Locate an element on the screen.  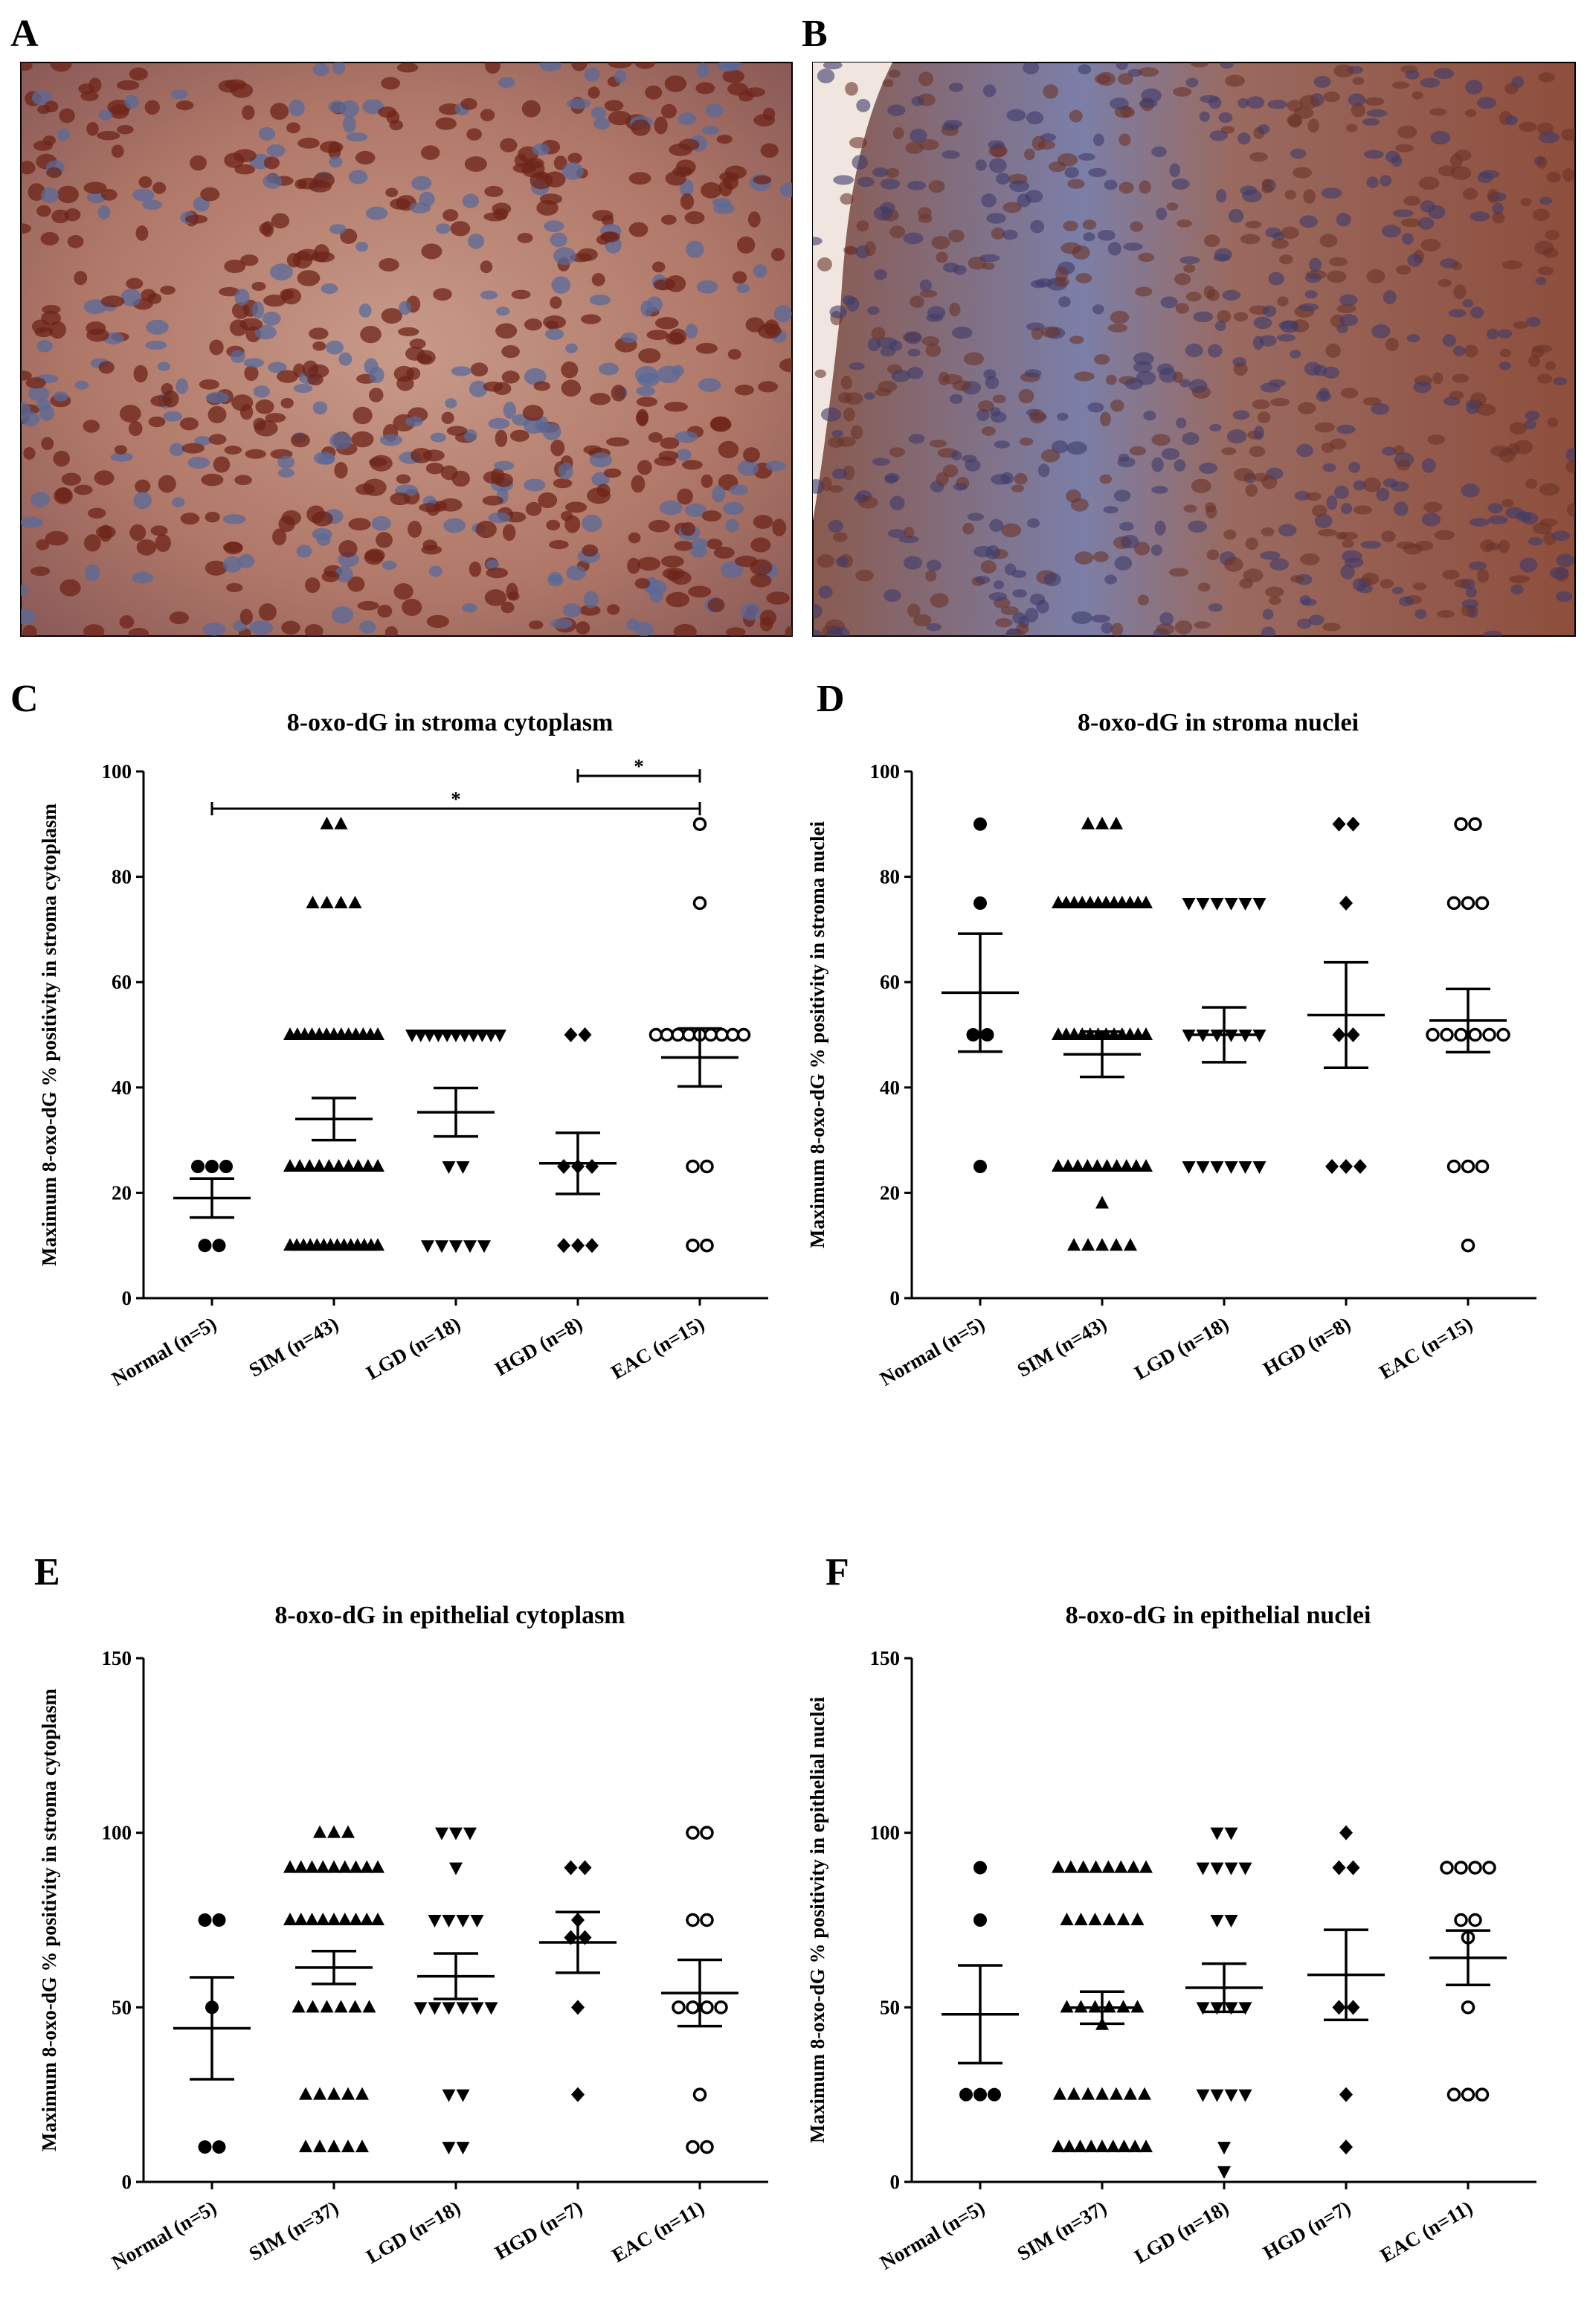
y-tick-label: 100 is located at coordinates (117, 1833).